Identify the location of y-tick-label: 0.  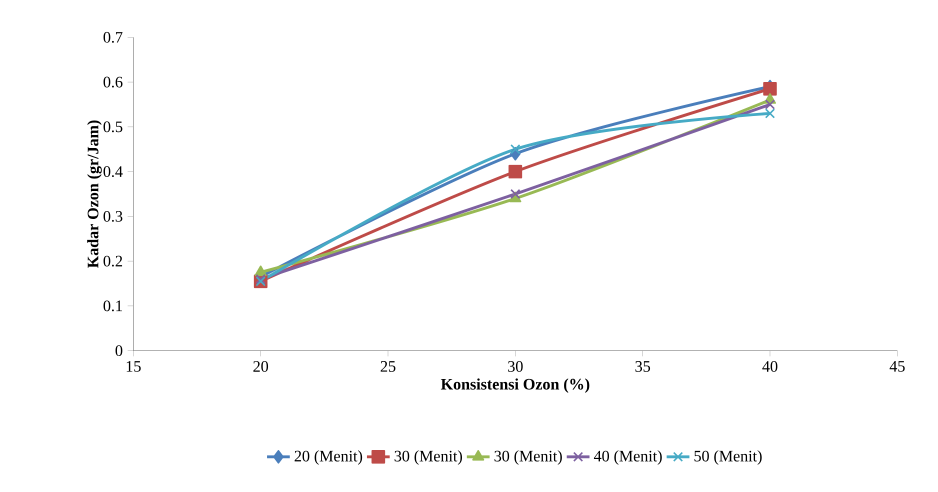
(119, 350).